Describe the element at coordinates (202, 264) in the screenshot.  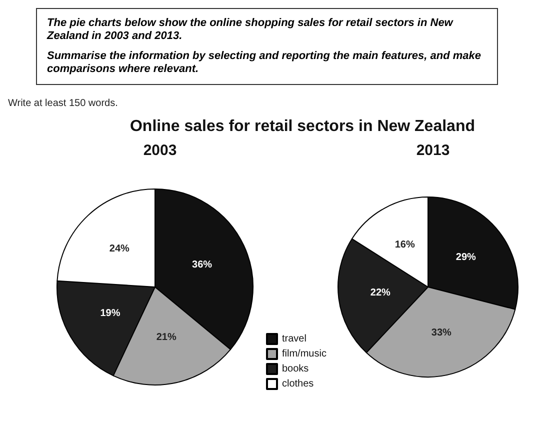
I see `data-label: 36%` at that location.